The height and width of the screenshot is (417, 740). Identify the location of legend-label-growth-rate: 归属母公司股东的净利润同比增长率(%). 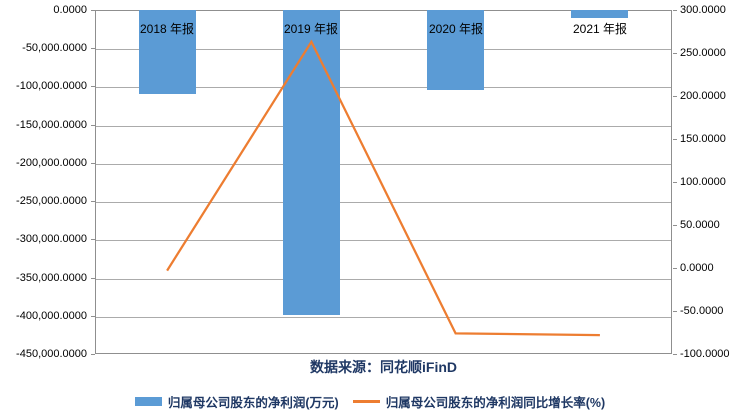
(495, 403).